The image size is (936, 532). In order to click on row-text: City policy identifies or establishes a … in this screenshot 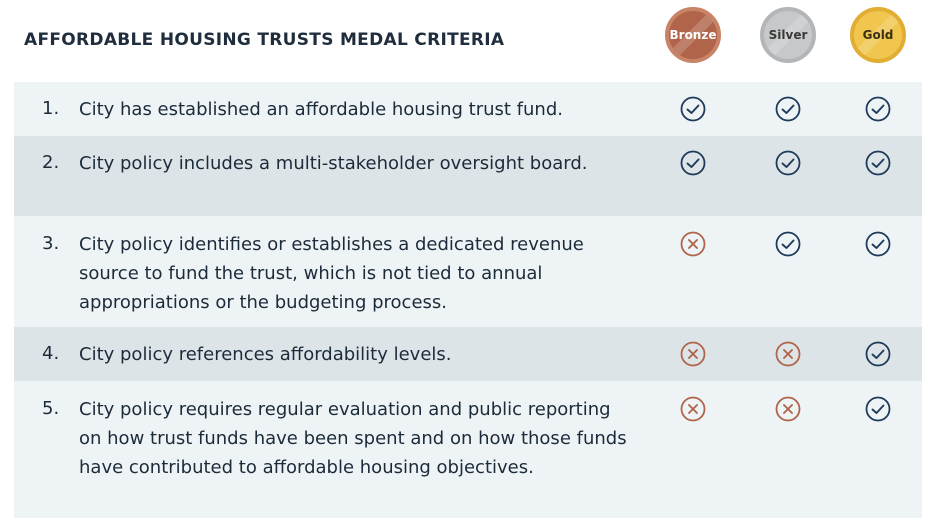, I will do `click(331, 273)`.